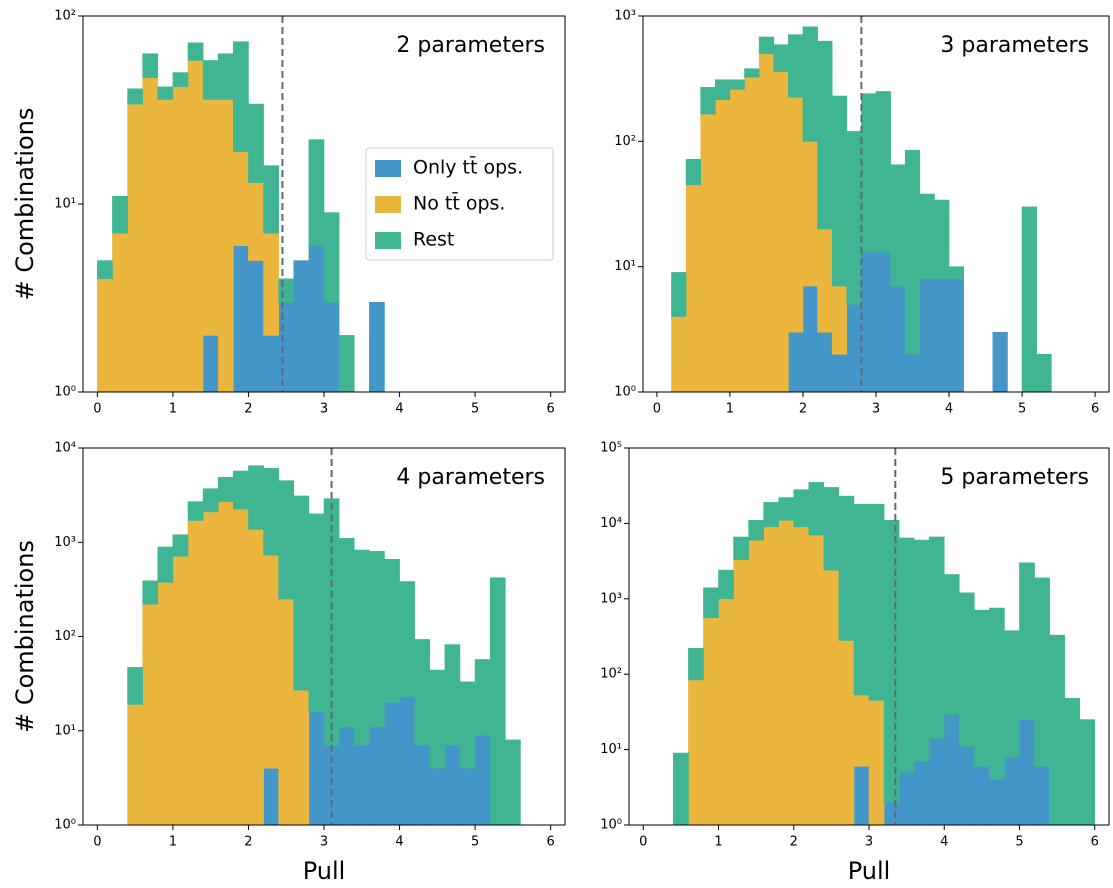 This screenshot has width=1113, height=888. I want to click on x-tick-label: 2, so click(248, 842).